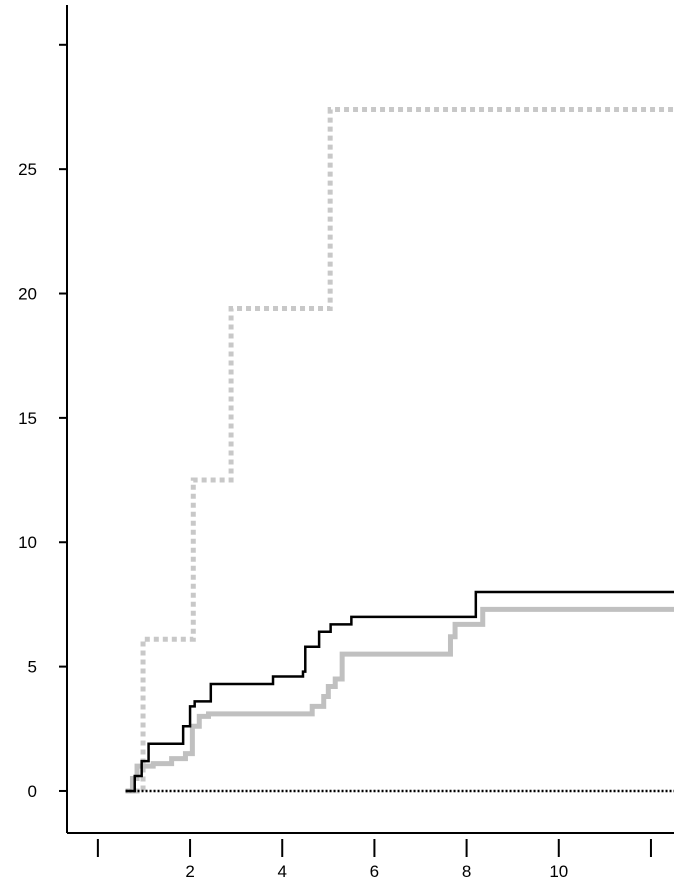 This screenshot has width=674, height=893. I want to click on y-tick-label: 25, so click(27, 169).